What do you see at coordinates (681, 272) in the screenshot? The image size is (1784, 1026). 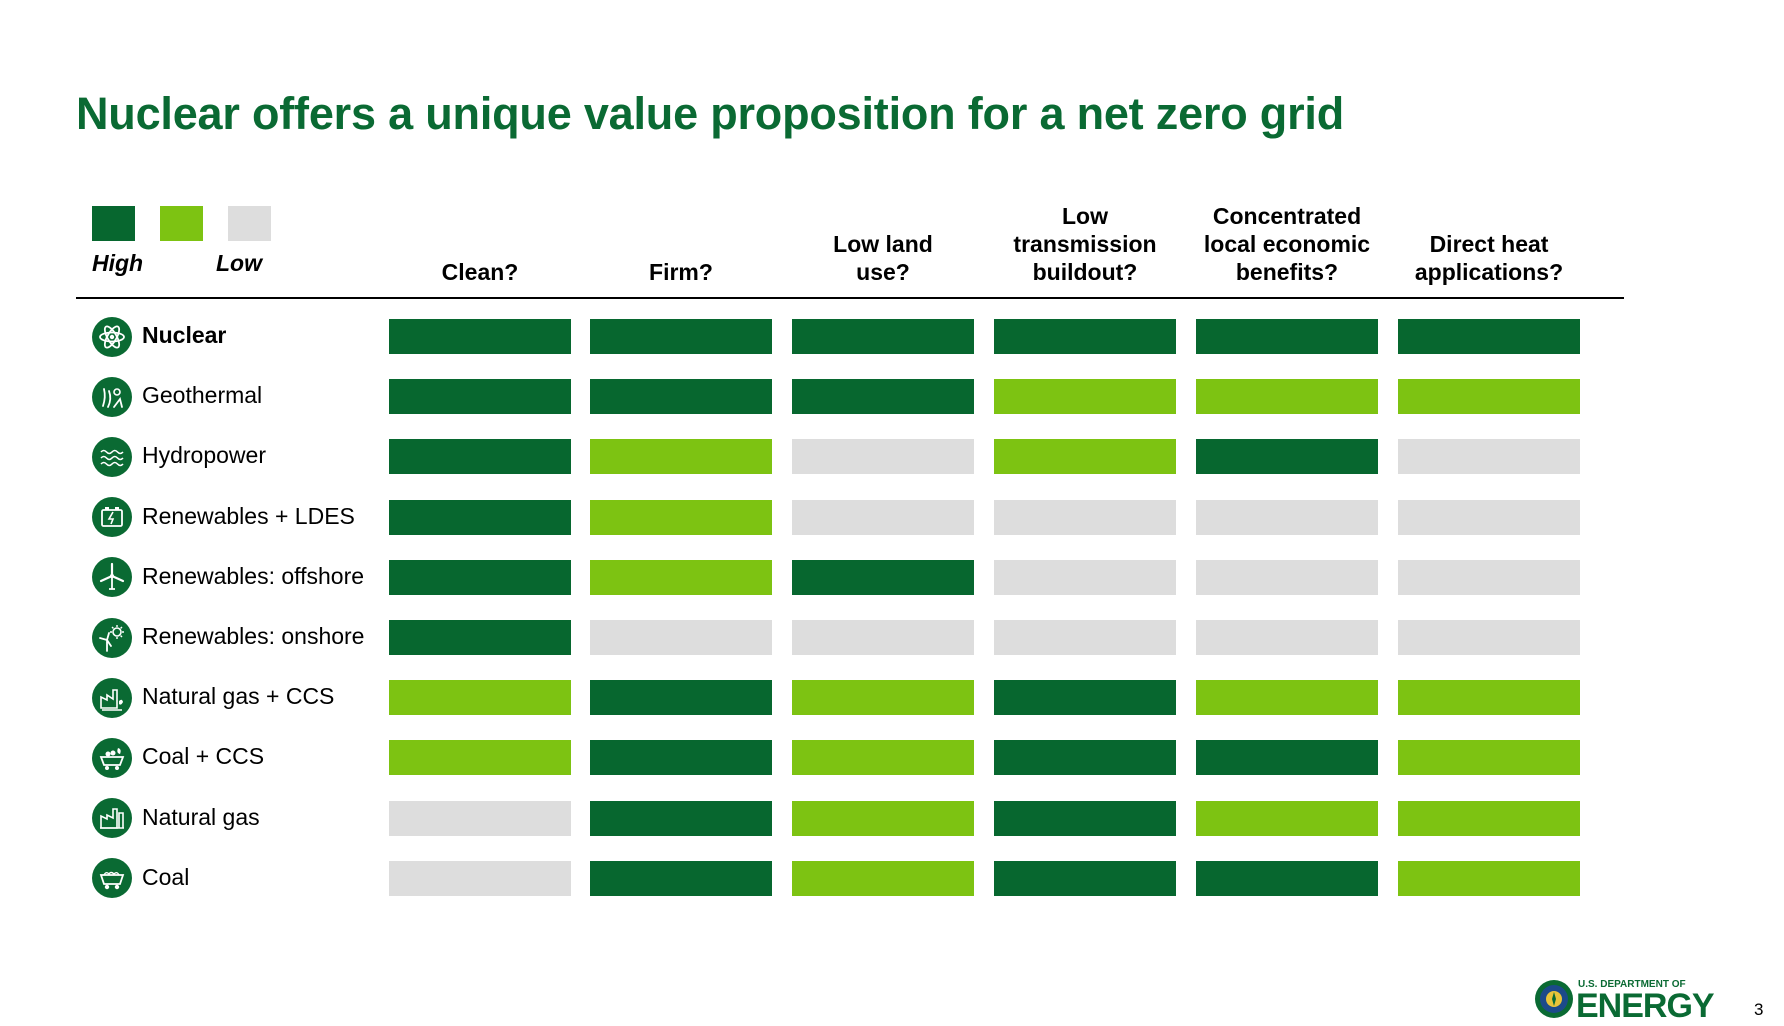 I see `column-header-2: Firm?` at bounding box center [681, 272].